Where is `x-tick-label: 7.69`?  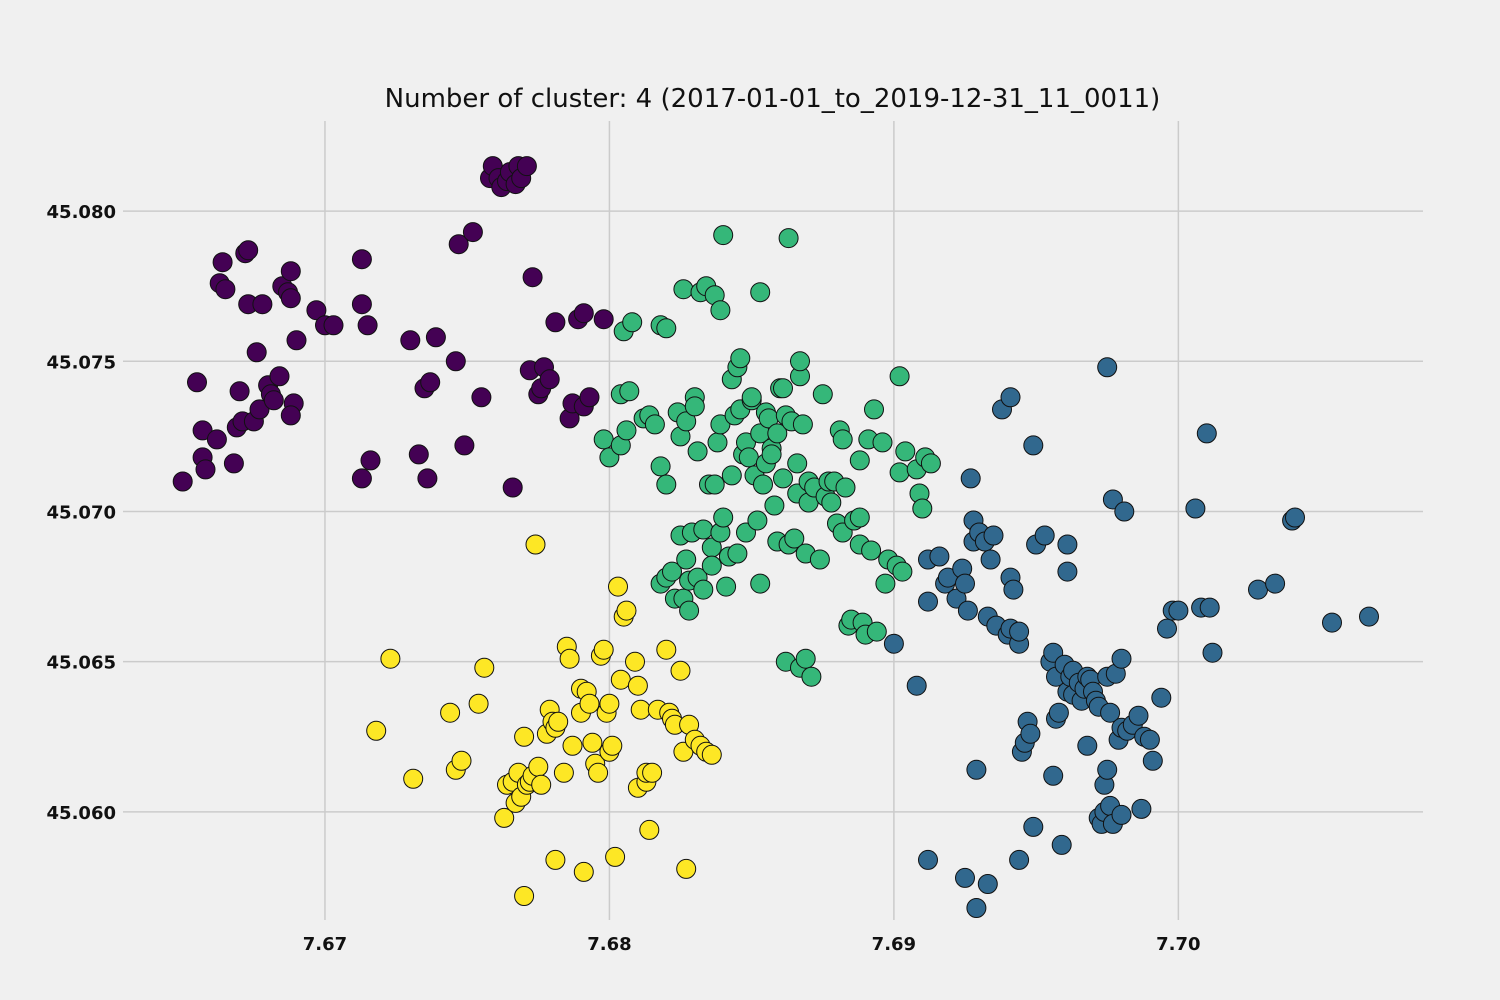 x-tick-label: 7.69 is located at coordinates (894, 944).